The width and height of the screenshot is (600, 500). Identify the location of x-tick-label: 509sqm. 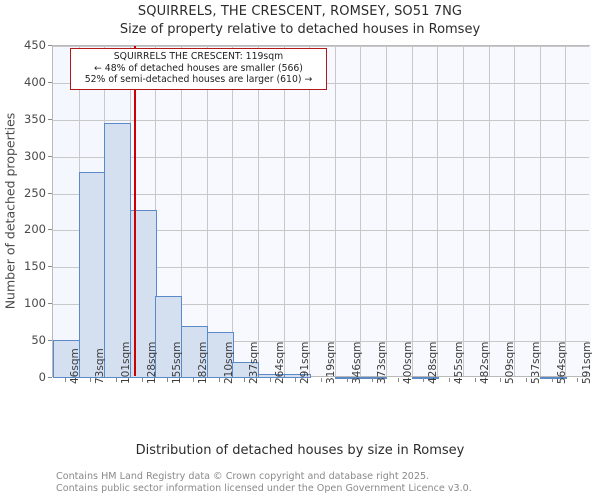
(510, 362).